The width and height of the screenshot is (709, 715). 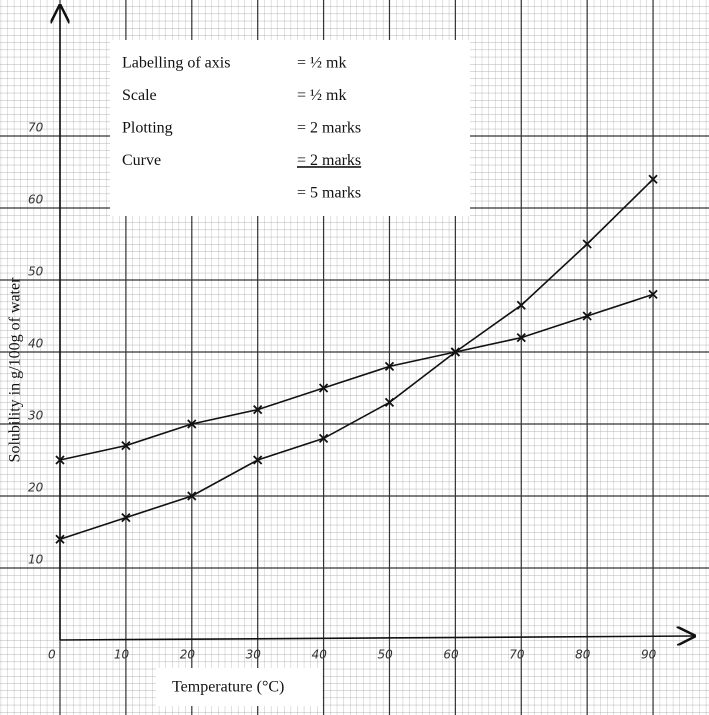 What do you see at coordinates (228, 687) in the screenshot?
I see `x-axis-label: Temperature (°C)` at bounding box center [228, 687].